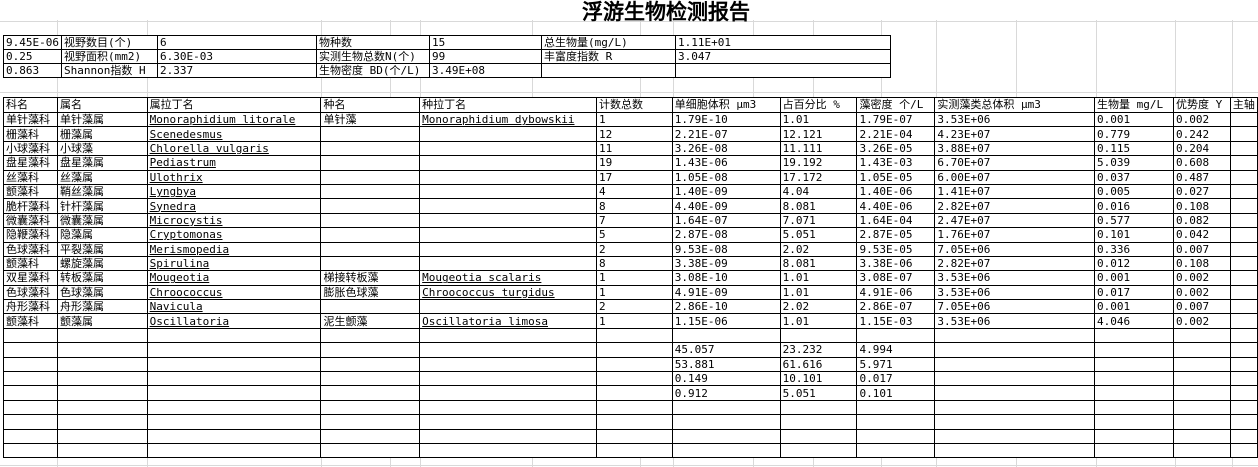 This screenshot has width=1258, height=467. Describe the element at coordinates (30, 278) in the screenshot. I see `cell: 双星藻科` at that location.